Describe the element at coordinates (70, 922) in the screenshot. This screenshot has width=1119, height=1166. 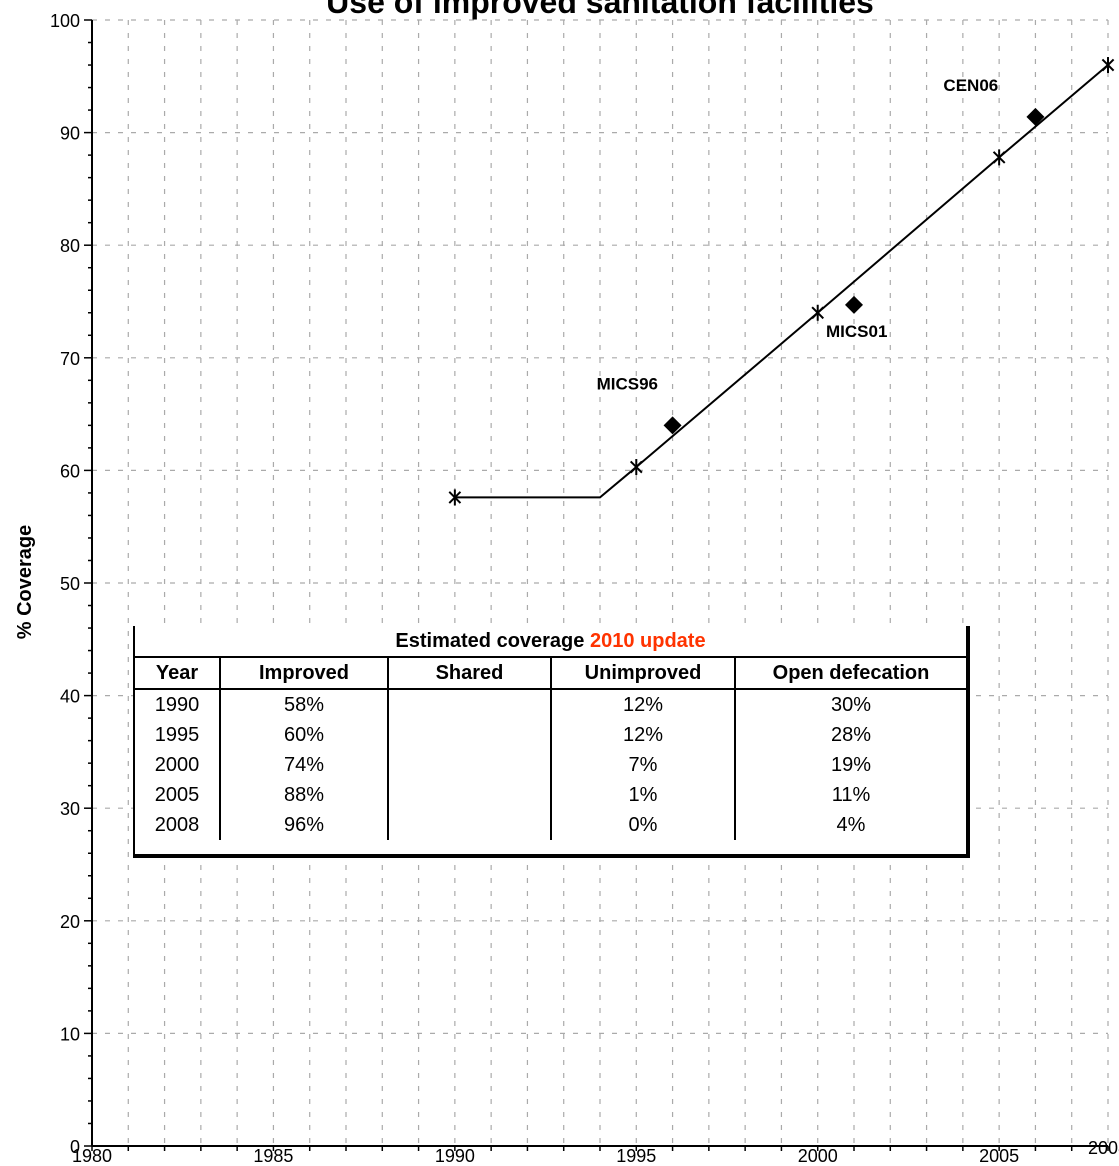
I see `y-tick-label: 20` at that location.